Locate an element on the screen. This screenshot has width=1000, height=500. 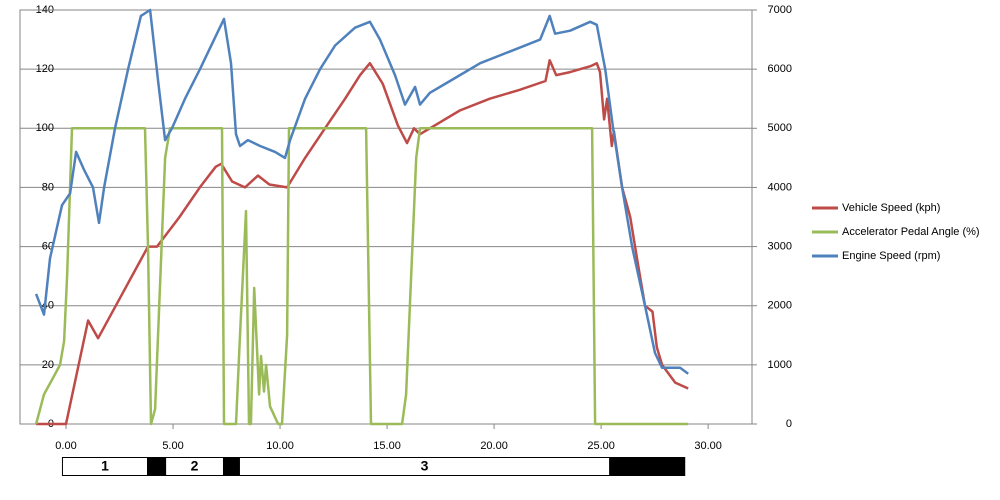
y2-tick-label: 3000 is located at coordinates (780, 246).